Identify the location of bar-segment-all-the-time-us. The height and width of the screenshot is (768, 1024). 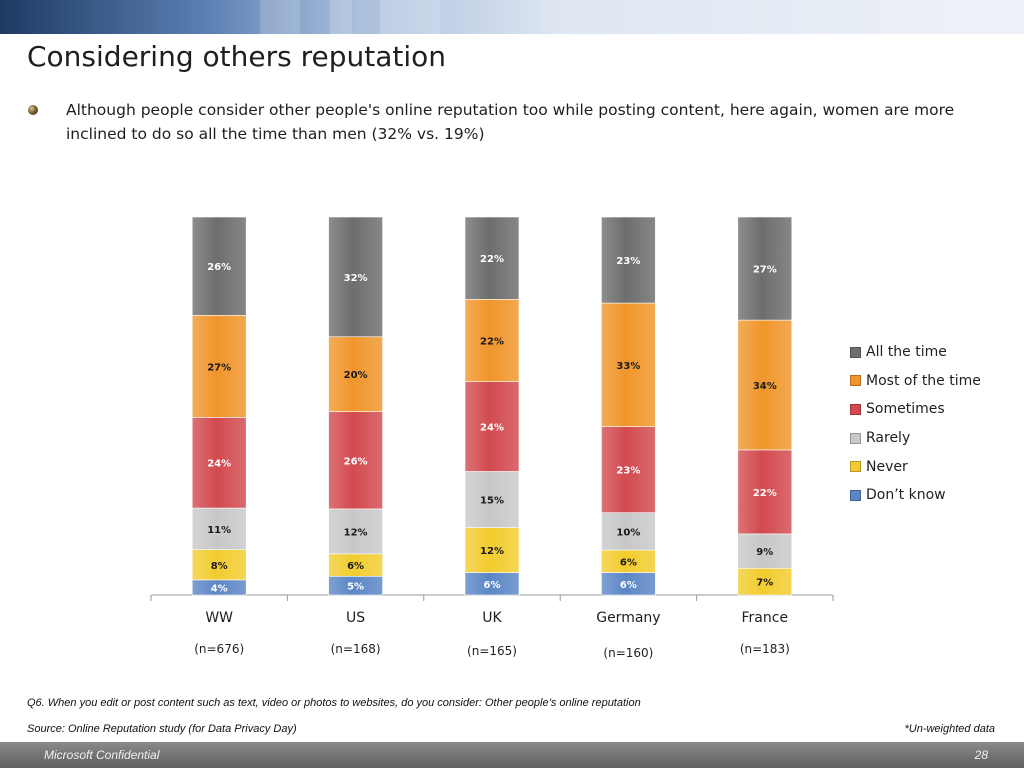
(355, 277).